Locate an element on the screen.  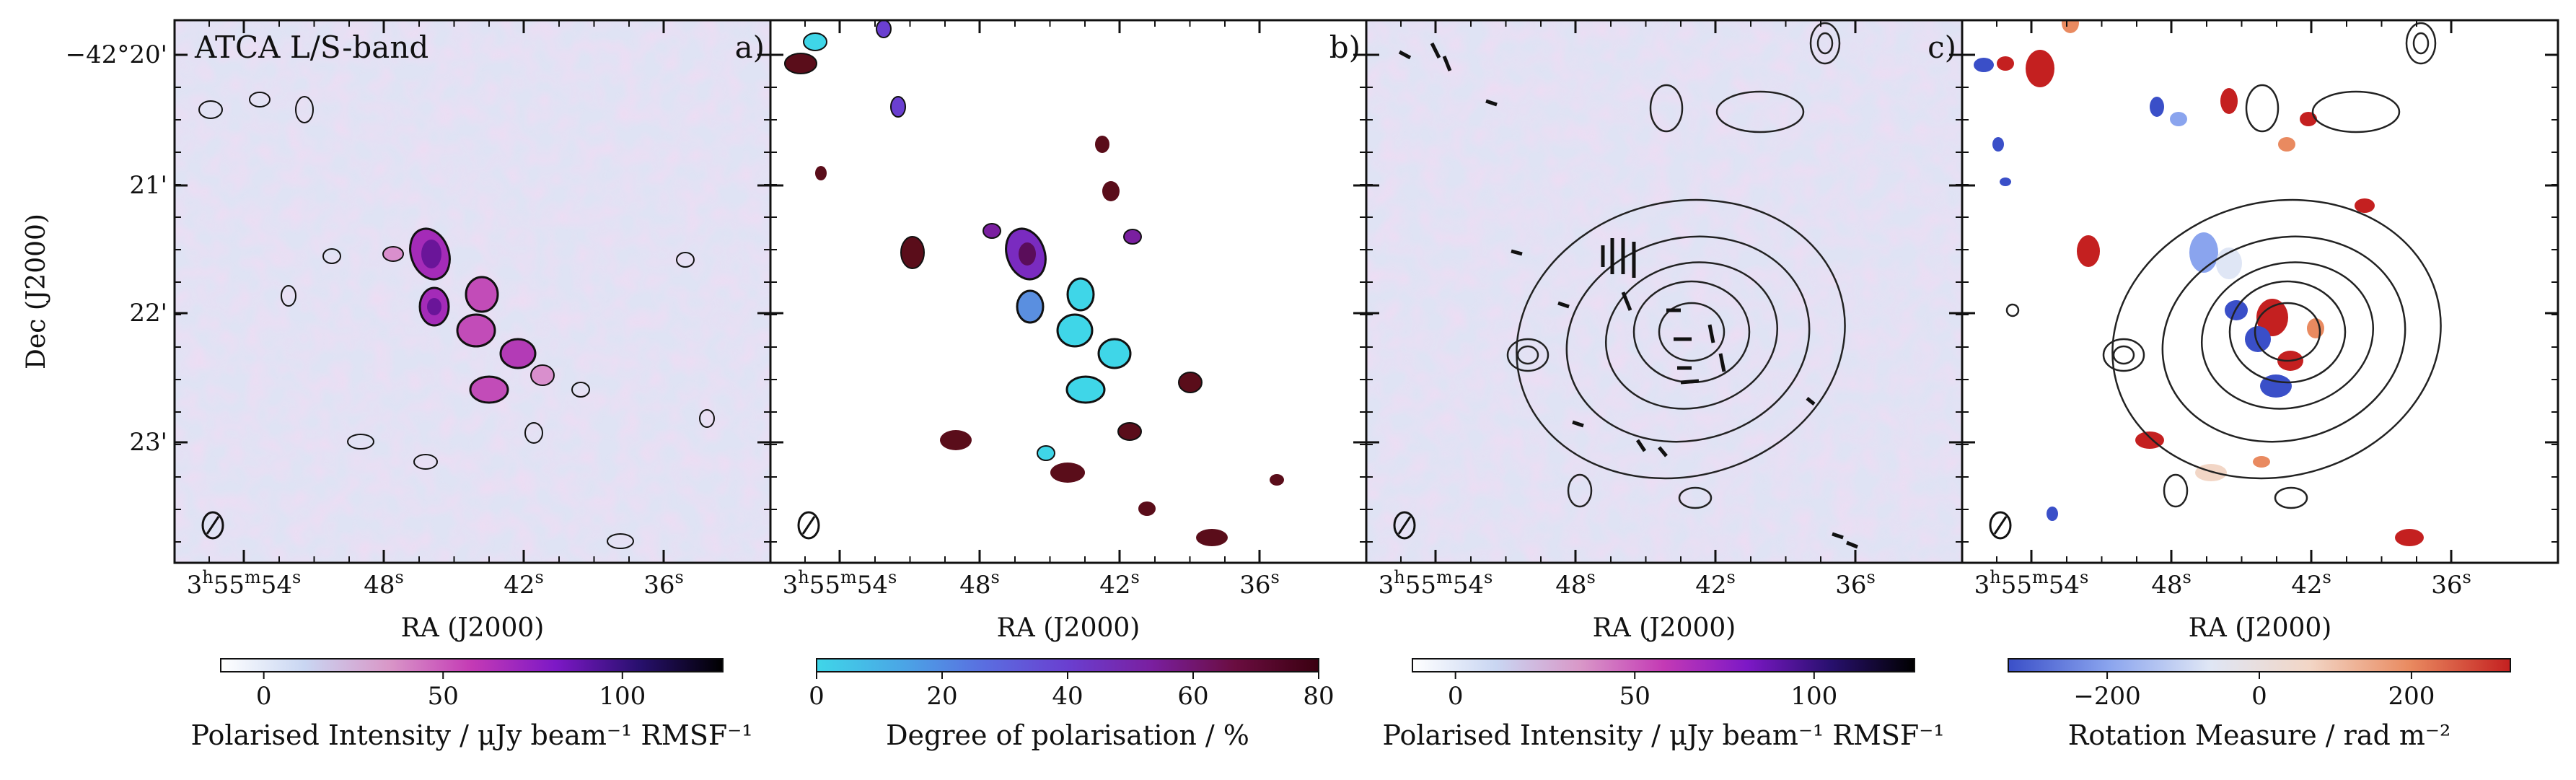
panel-d-rm-emission is located at coordinates (2199, 283).